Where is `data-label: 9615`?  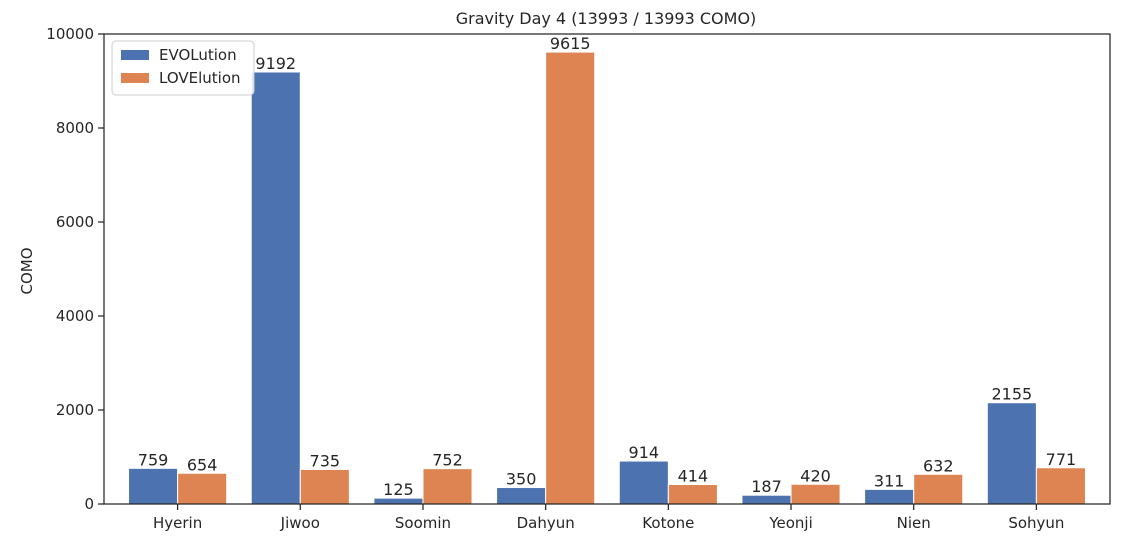 data-label: 9615 is located at coordinates (570, 43).